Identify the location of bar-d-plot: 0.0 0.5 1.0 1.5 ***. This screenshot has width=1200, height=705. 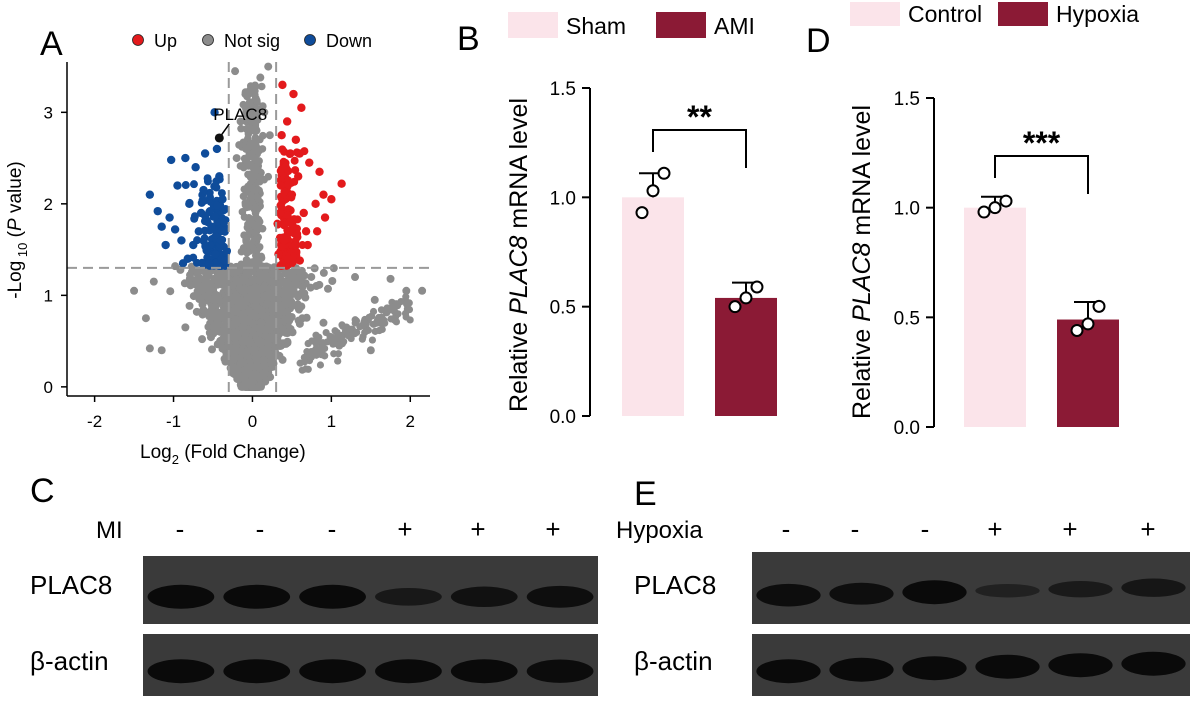
(1006, 264).